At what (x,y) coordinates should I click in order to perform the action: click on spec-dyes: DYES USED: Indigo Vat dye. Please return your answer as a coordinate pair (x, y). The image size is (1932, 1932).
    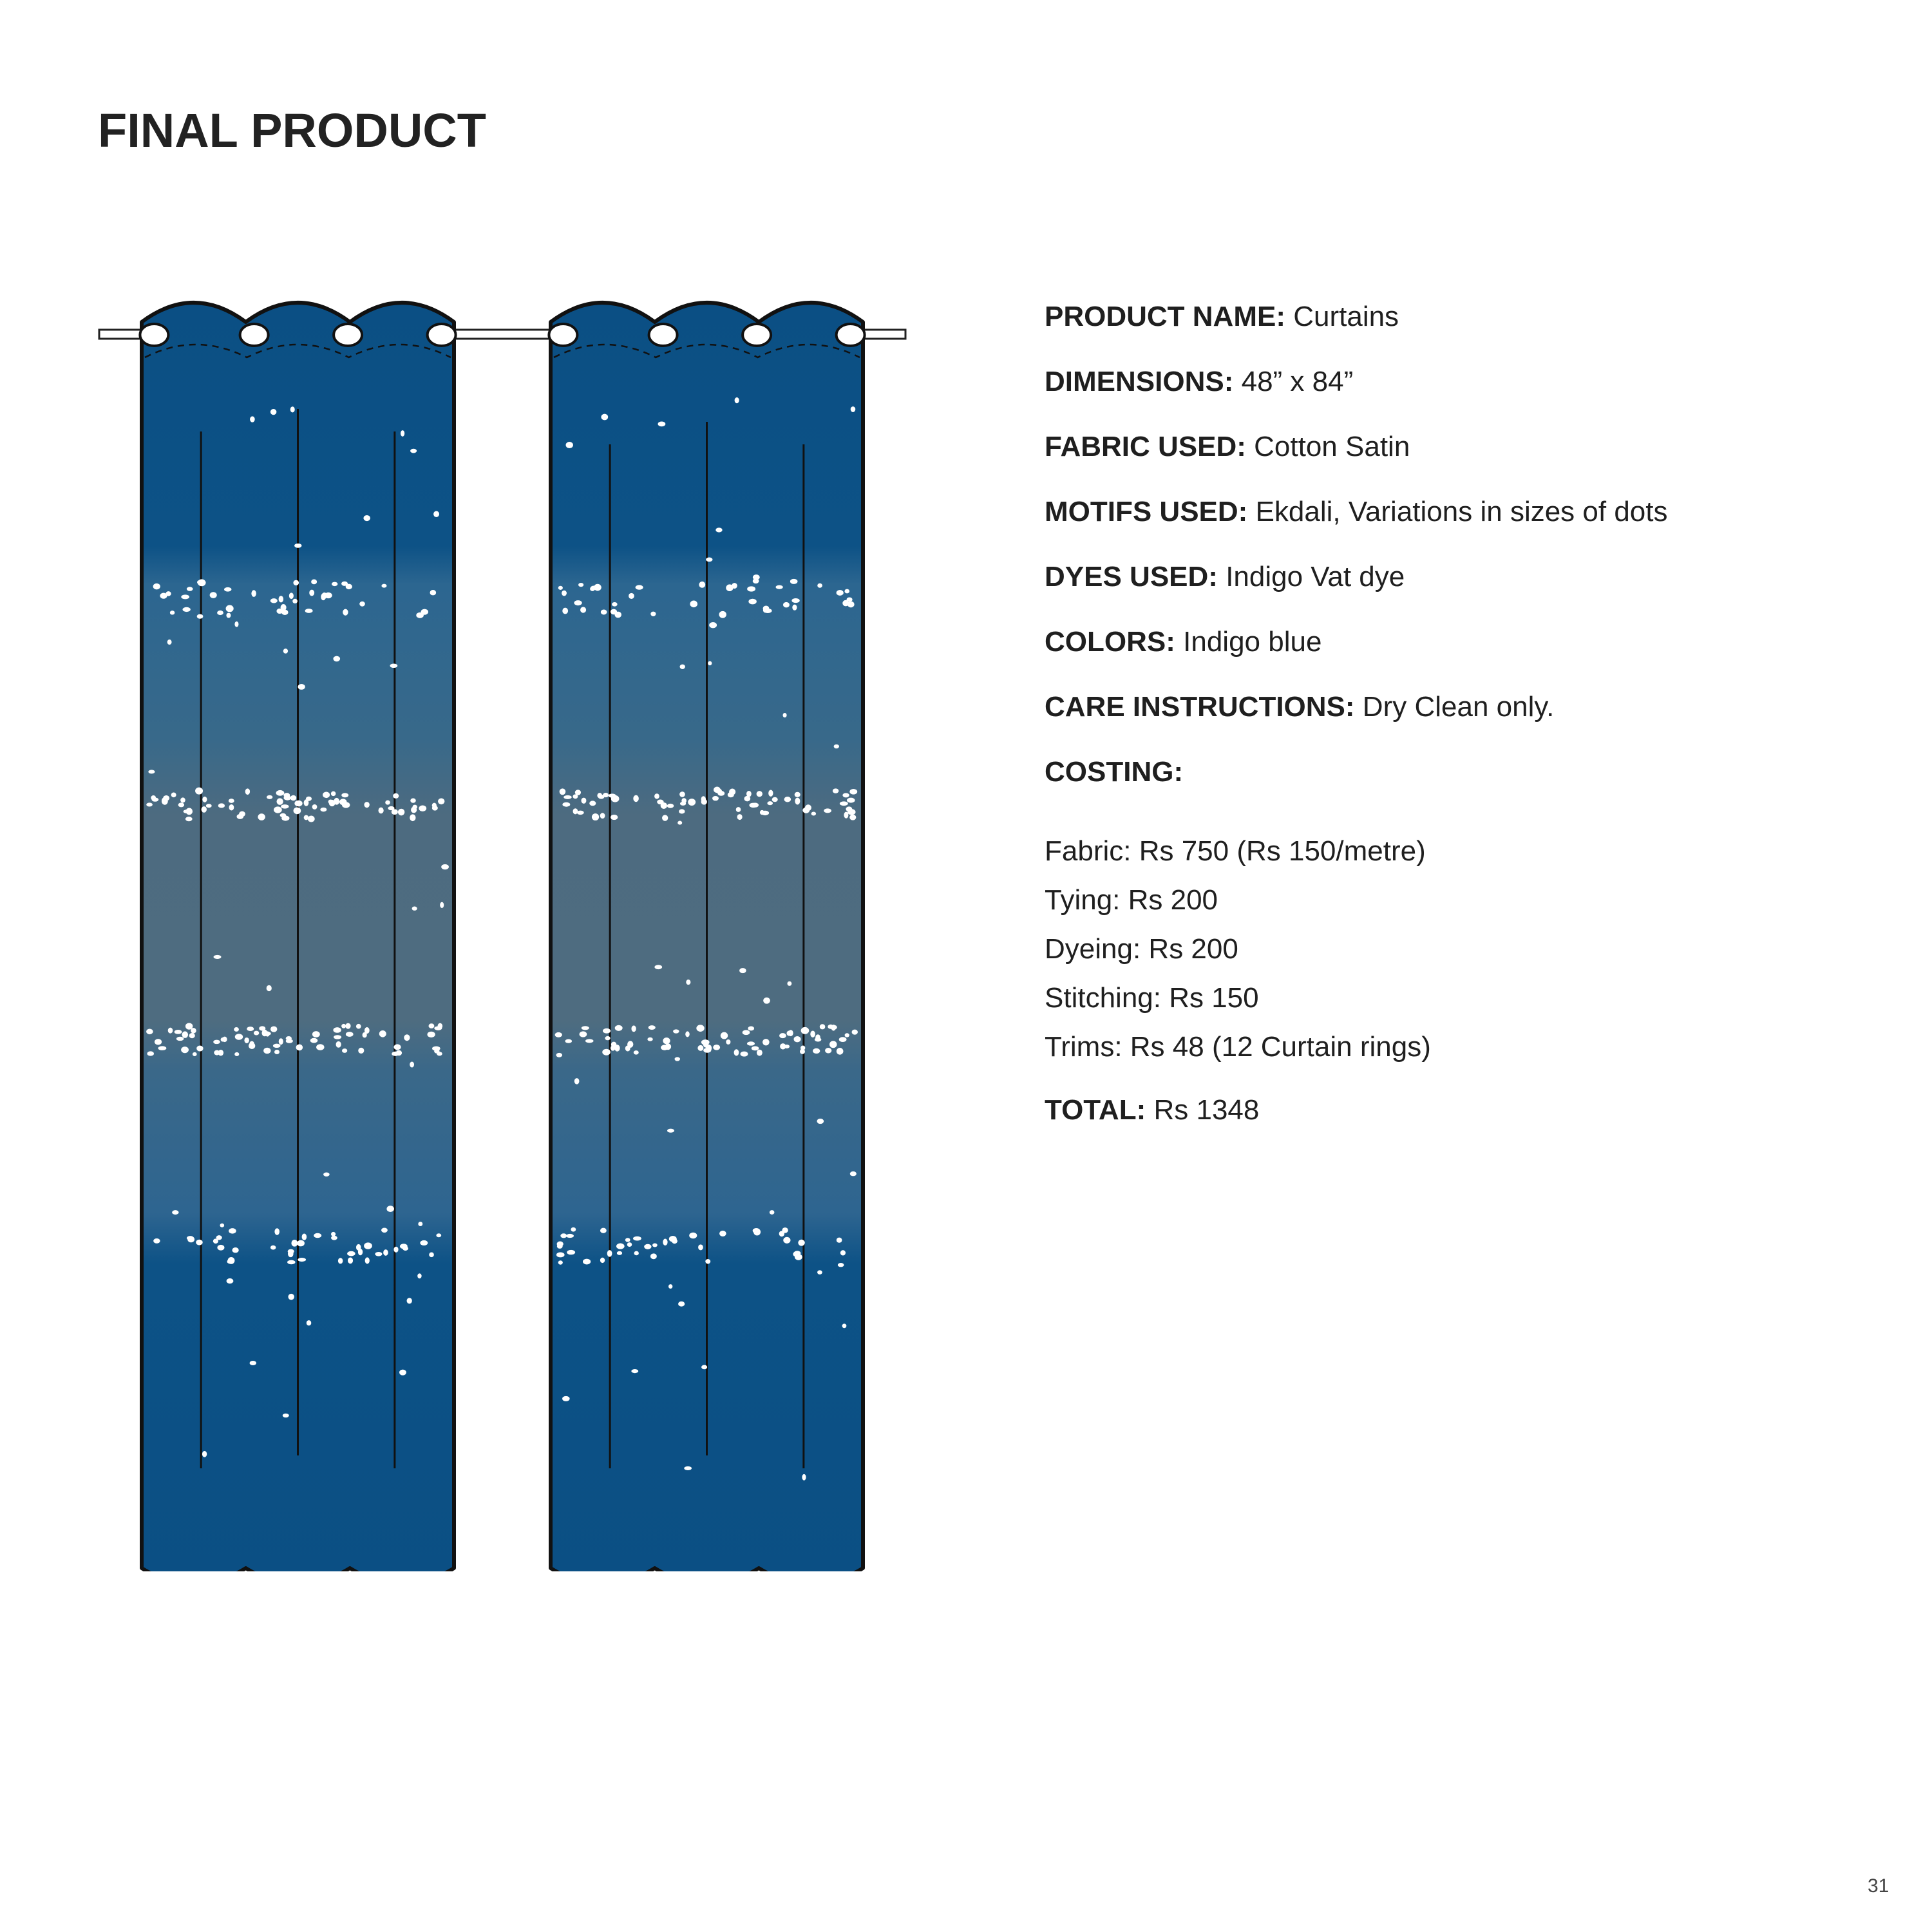
    Looking at the image, I should click on (1463, 592).